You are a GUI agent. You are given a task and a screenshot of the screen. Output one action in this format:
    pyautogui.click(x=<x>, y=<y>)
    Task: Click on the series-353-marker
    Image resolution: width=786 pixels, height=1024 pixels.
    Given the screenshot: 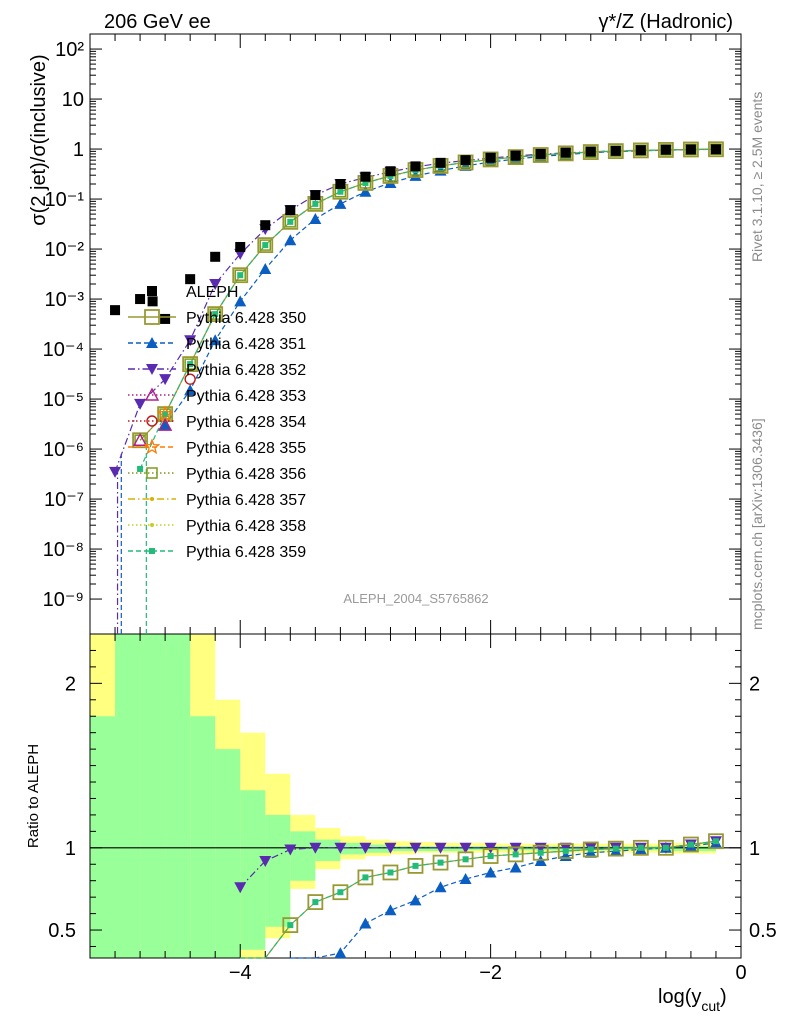 What is the action you would take?
    pyautogui.click(x=165, y=424)
    